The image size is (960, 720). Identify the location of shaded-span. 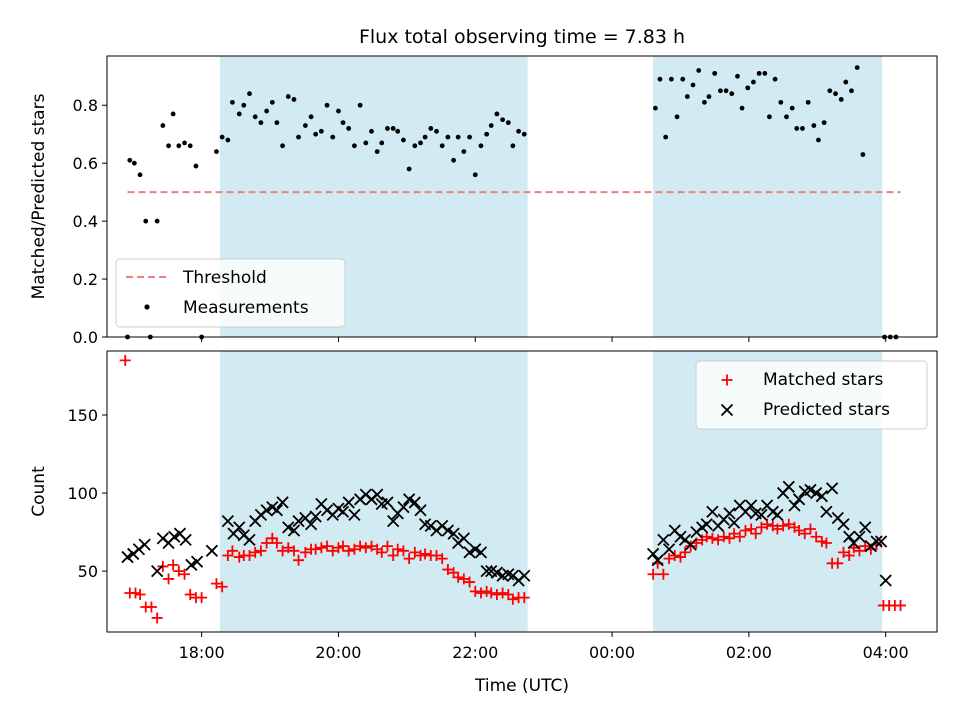
(768, 196).